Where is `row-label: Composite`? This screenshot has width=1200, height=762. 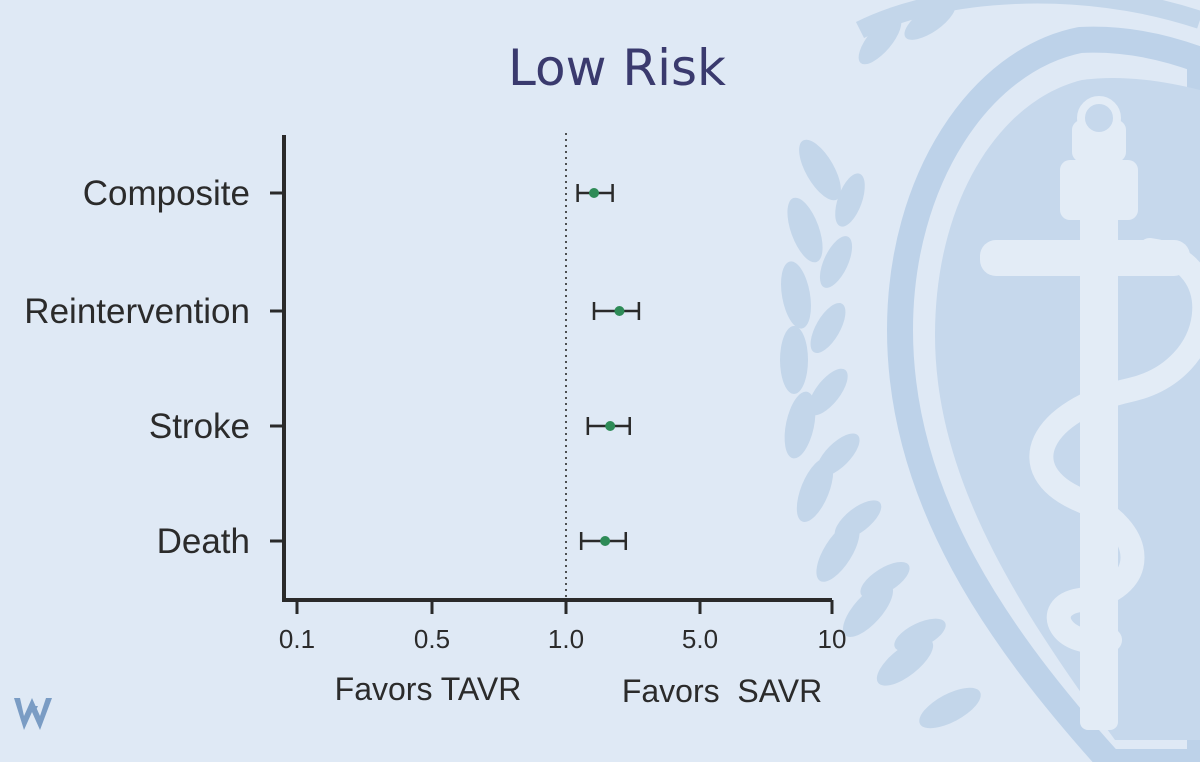
row-label: Composite is located at coordinates (166, 193).